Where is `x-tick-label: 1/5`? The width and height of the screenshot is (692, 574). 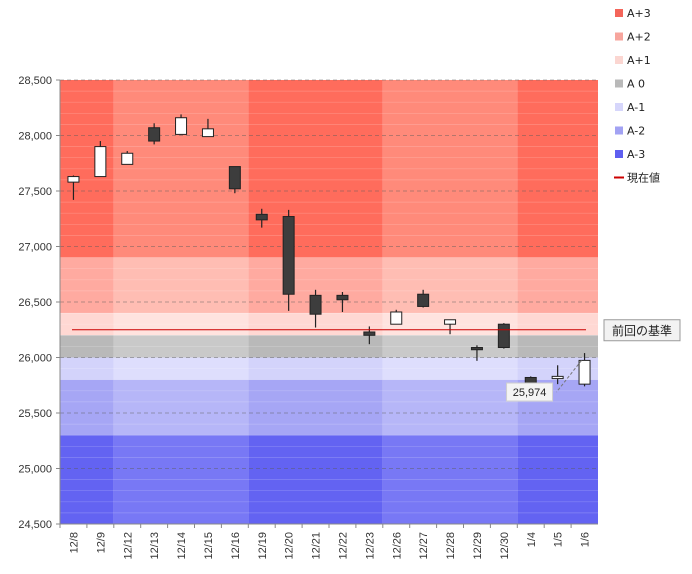 x-tick-label: 1/5 is located at coordinates (559, 539).